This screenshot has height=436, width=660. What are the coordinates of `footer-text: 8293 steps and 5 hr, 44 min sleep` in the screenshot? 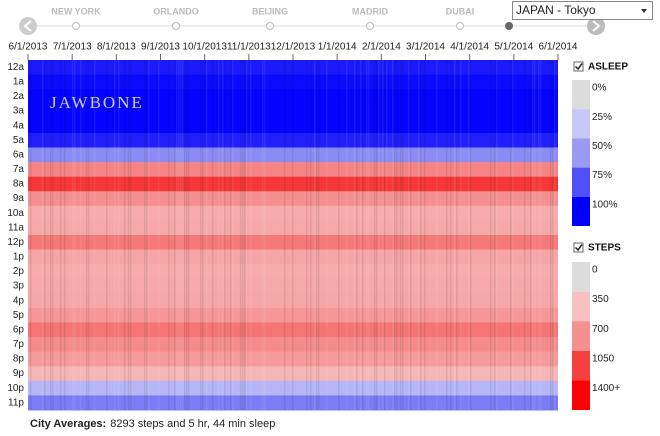 It's located at (192, 424).